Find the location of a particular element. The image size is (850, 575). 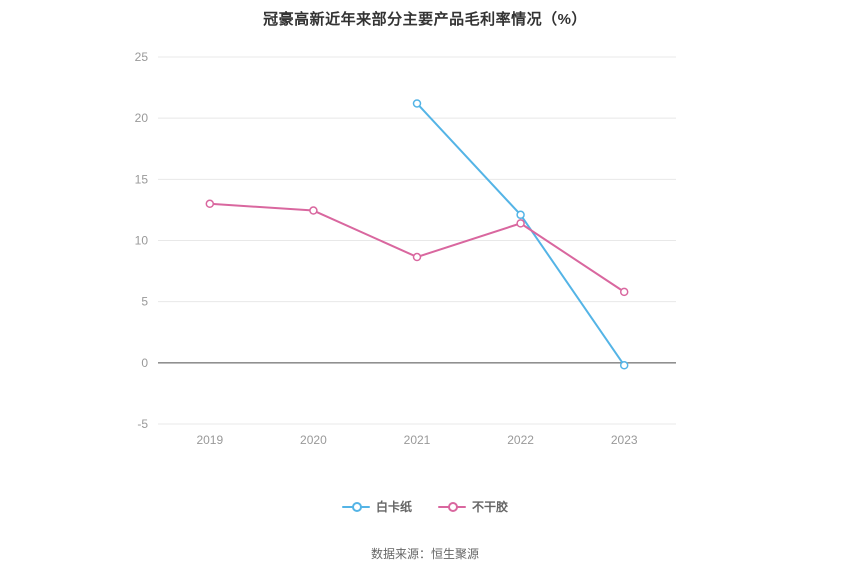

x-axis-tick-label: 2023 is located at coordinates (624, 440).